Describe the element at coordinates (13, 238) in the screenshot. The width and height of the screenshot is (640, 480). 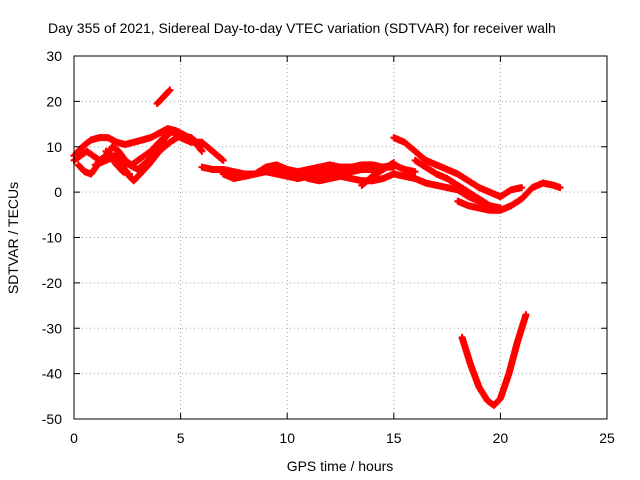
I see `y-axis-label: SDTVAR / TECUs` at that location.